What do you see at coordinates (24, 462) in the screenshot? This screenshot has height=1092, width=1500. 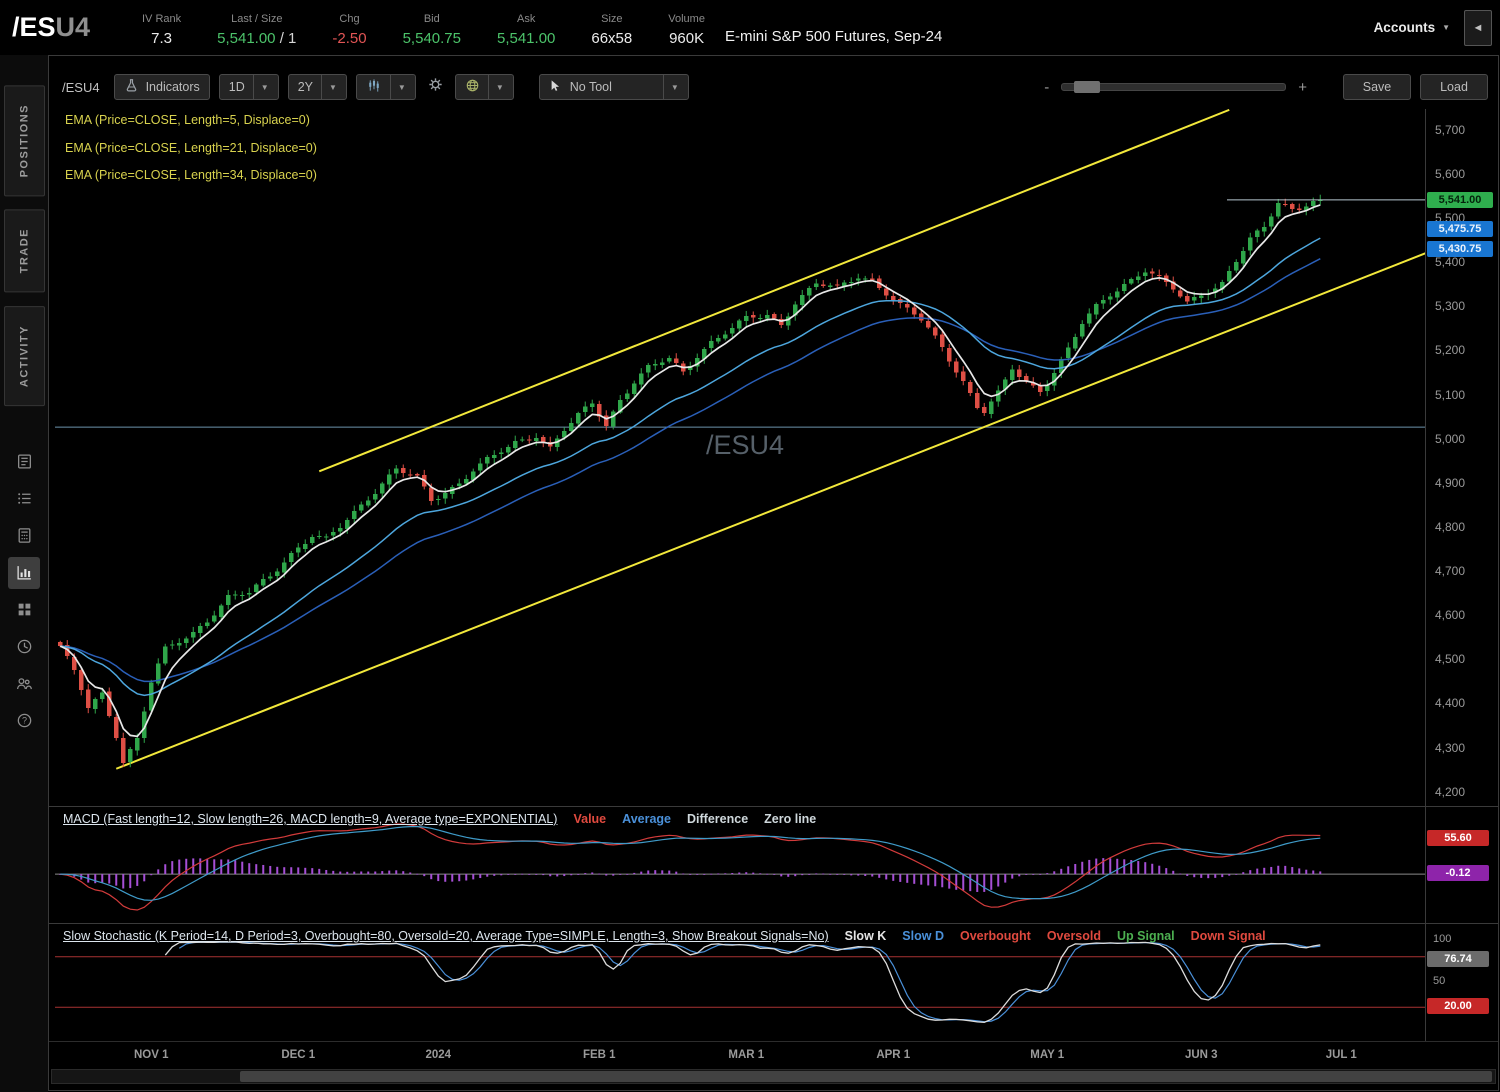 I see `news-icon` at bounding box center [24, 462].